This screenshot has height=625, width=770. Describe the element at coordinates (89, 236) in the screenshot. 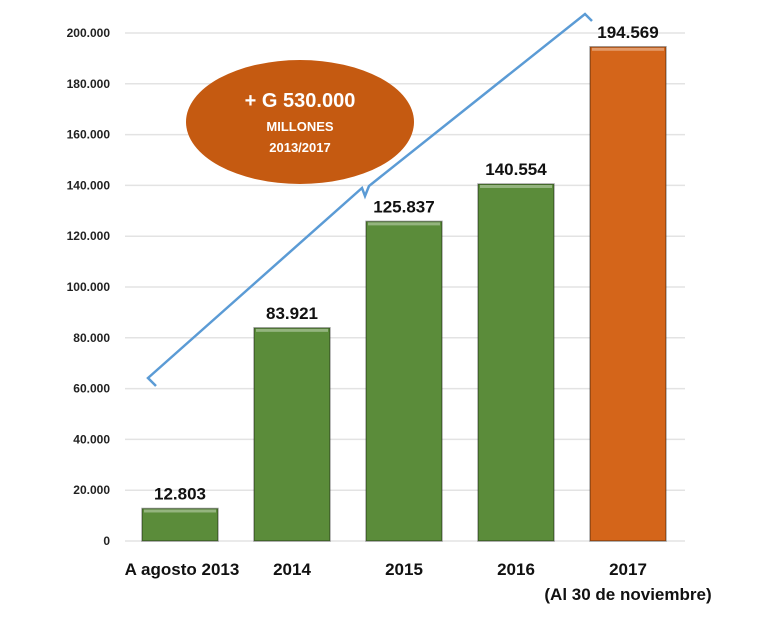

I see `y-tick-label: 120.000` at that location.